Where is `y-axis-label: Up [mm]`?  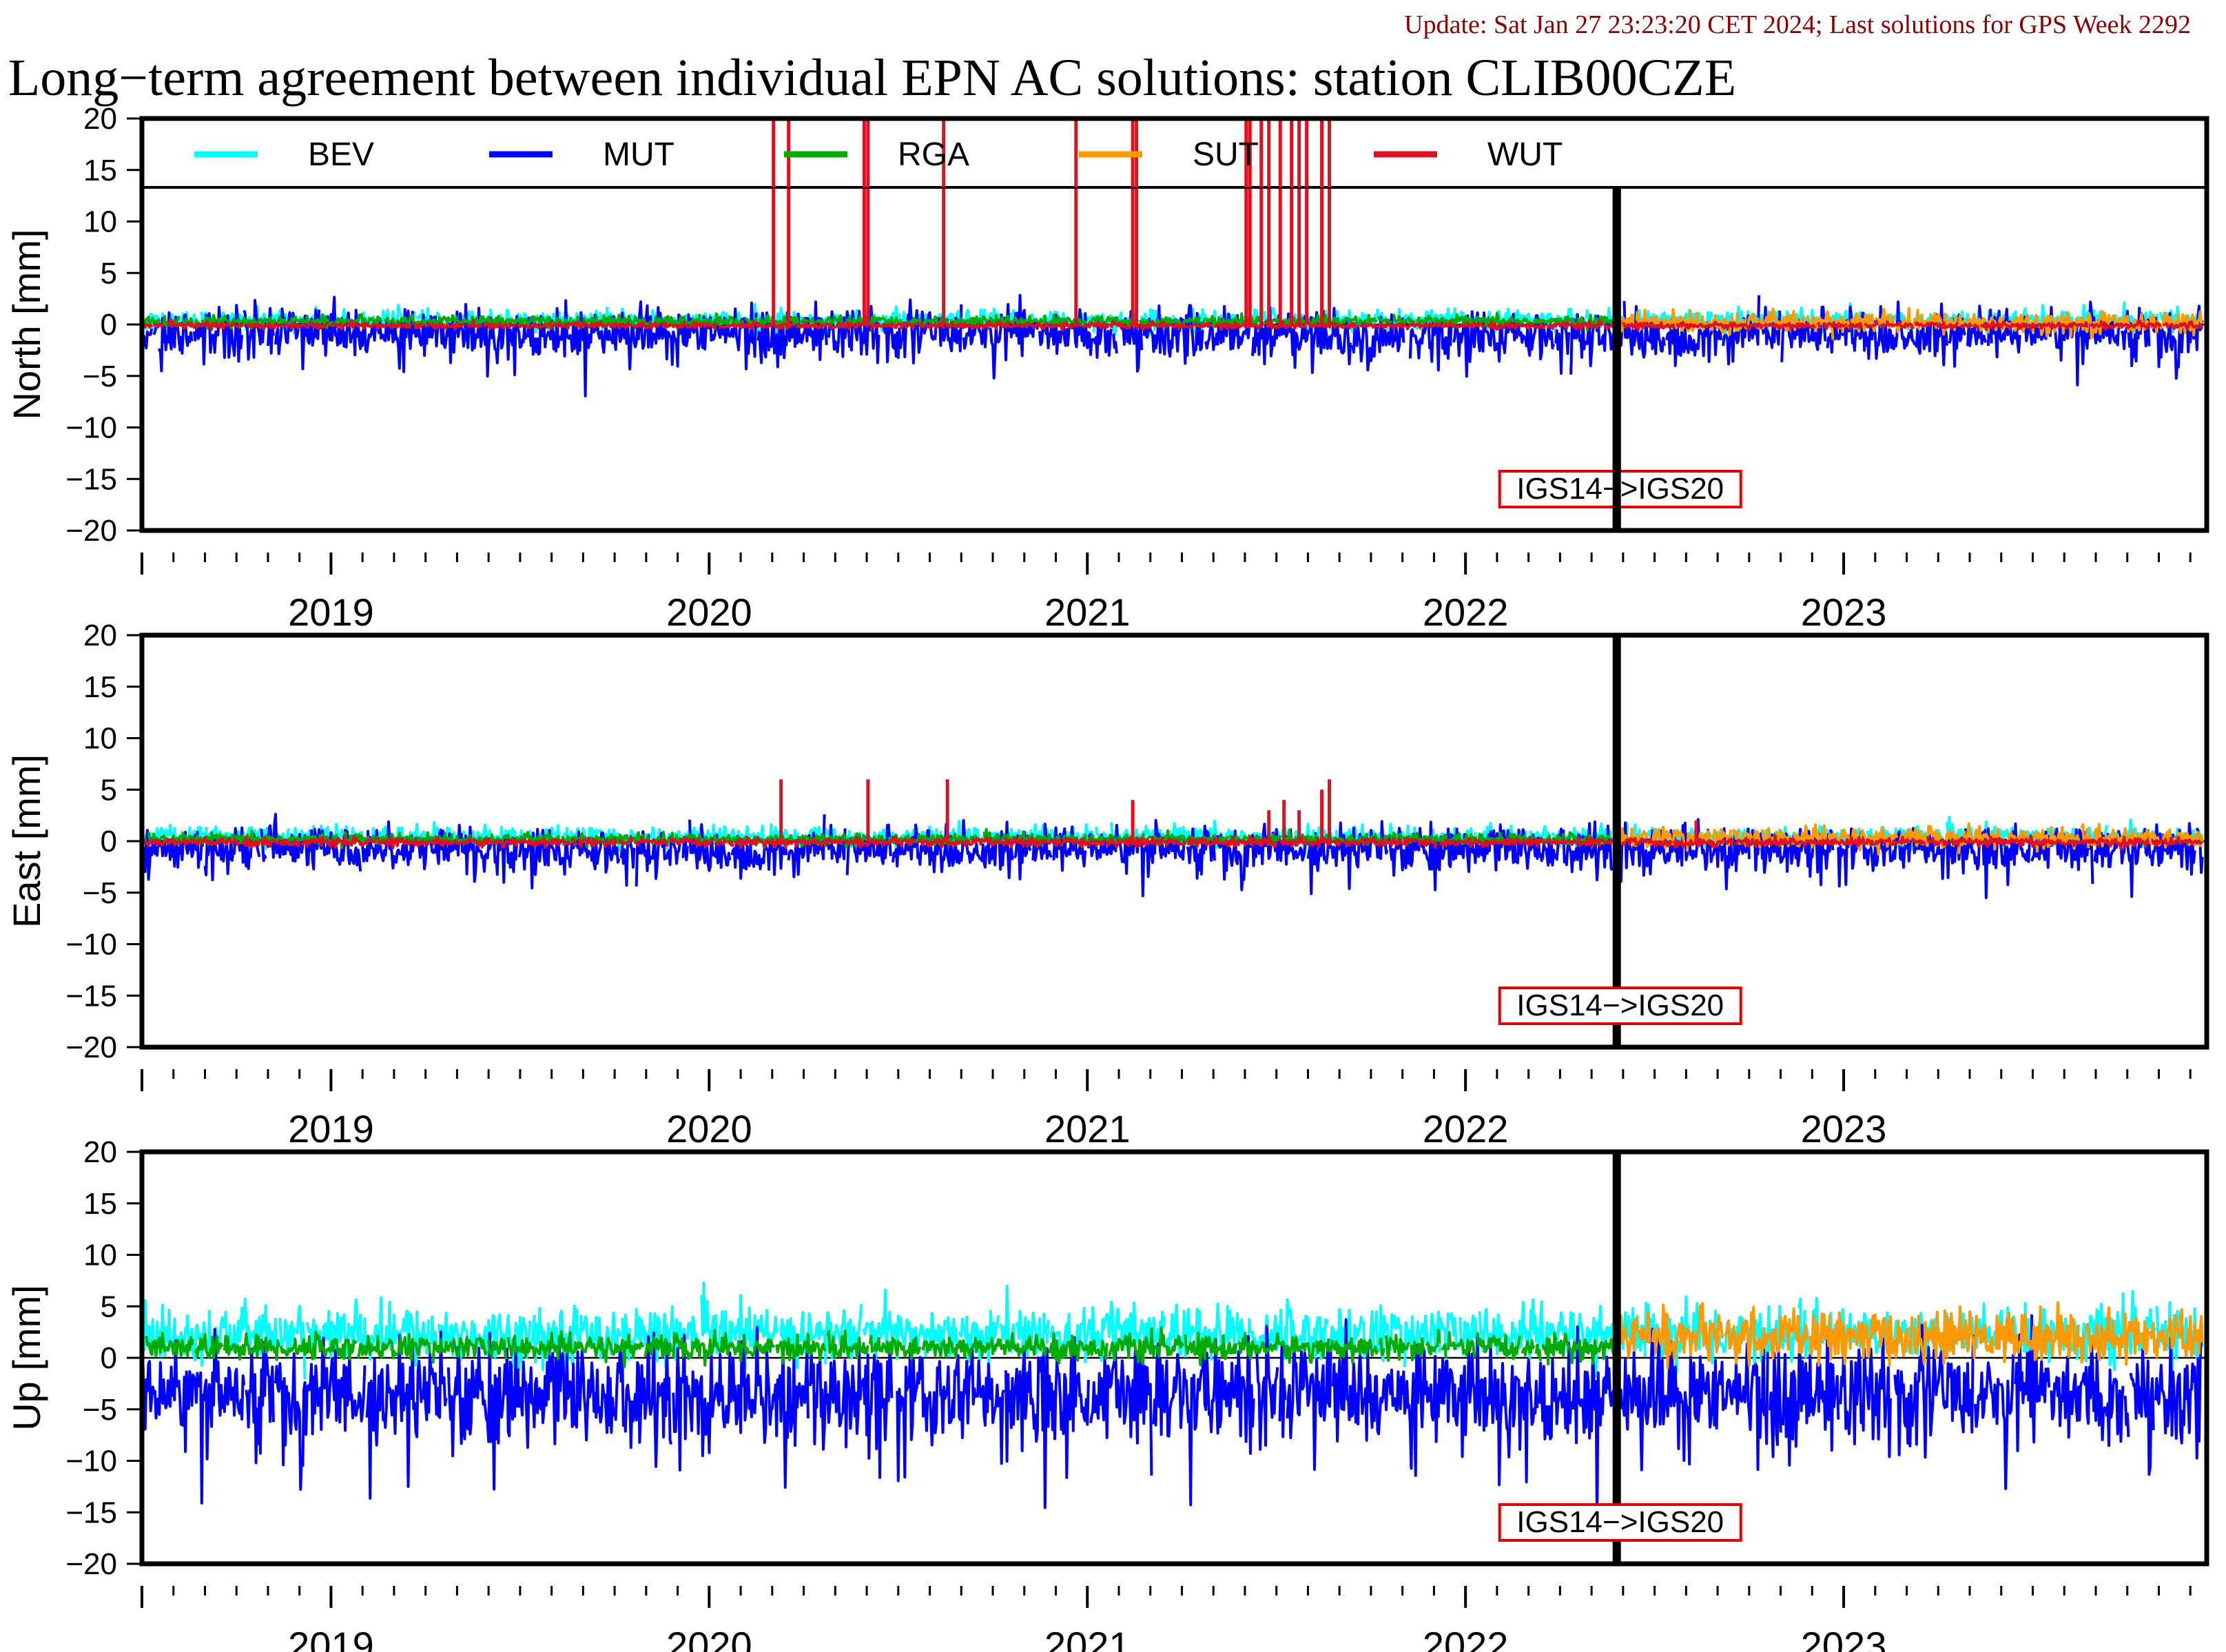 y-axis-label: Up [mm] is located at coordinates (26, 1358).